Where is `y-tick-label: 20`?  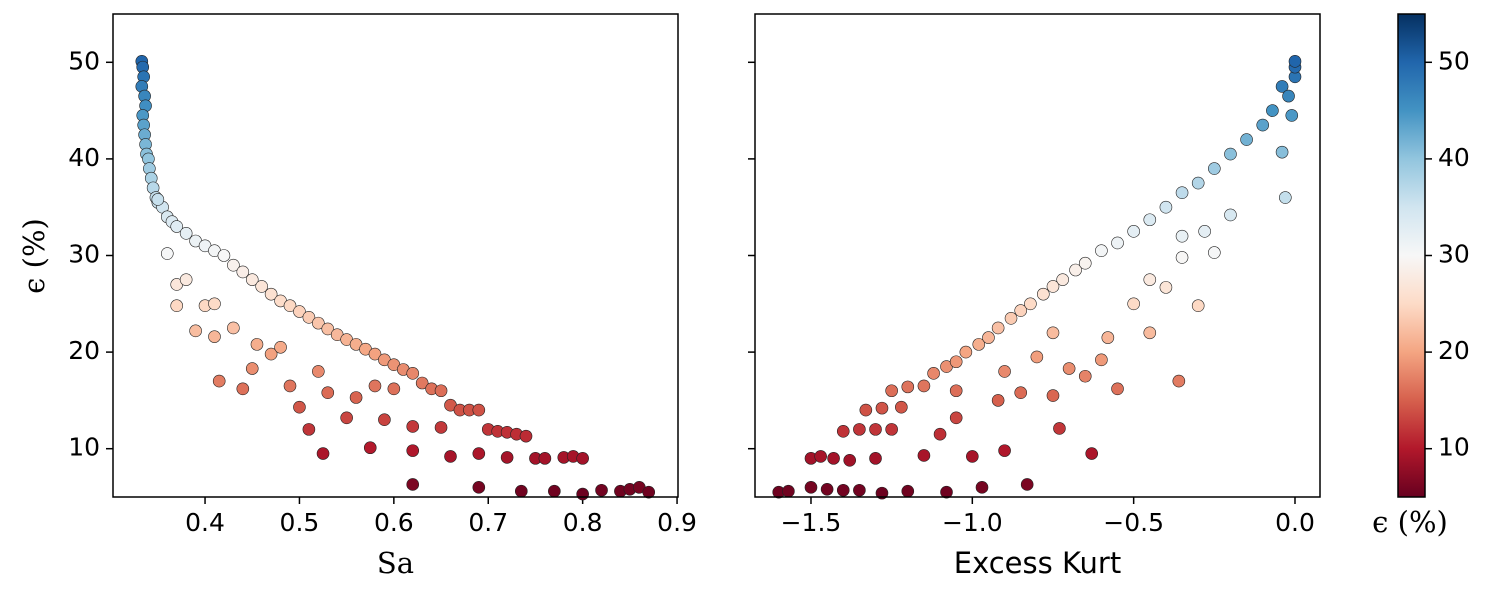 y-tick-label: 20 is located at coordinates (84, 350).